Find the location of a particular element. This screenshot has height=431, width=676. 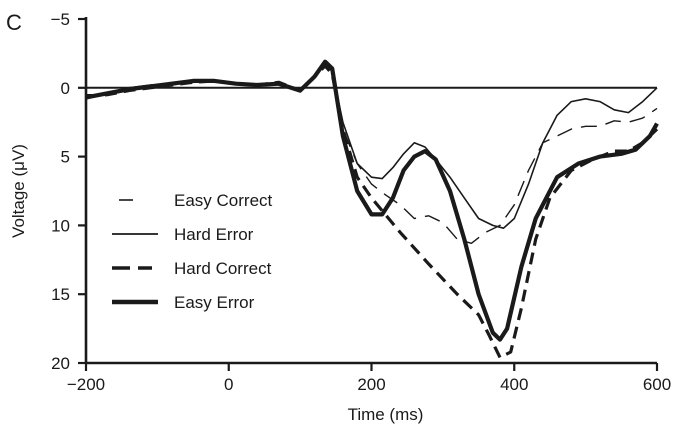

y-tick-label: 5 is located at coordinates (65, 157).